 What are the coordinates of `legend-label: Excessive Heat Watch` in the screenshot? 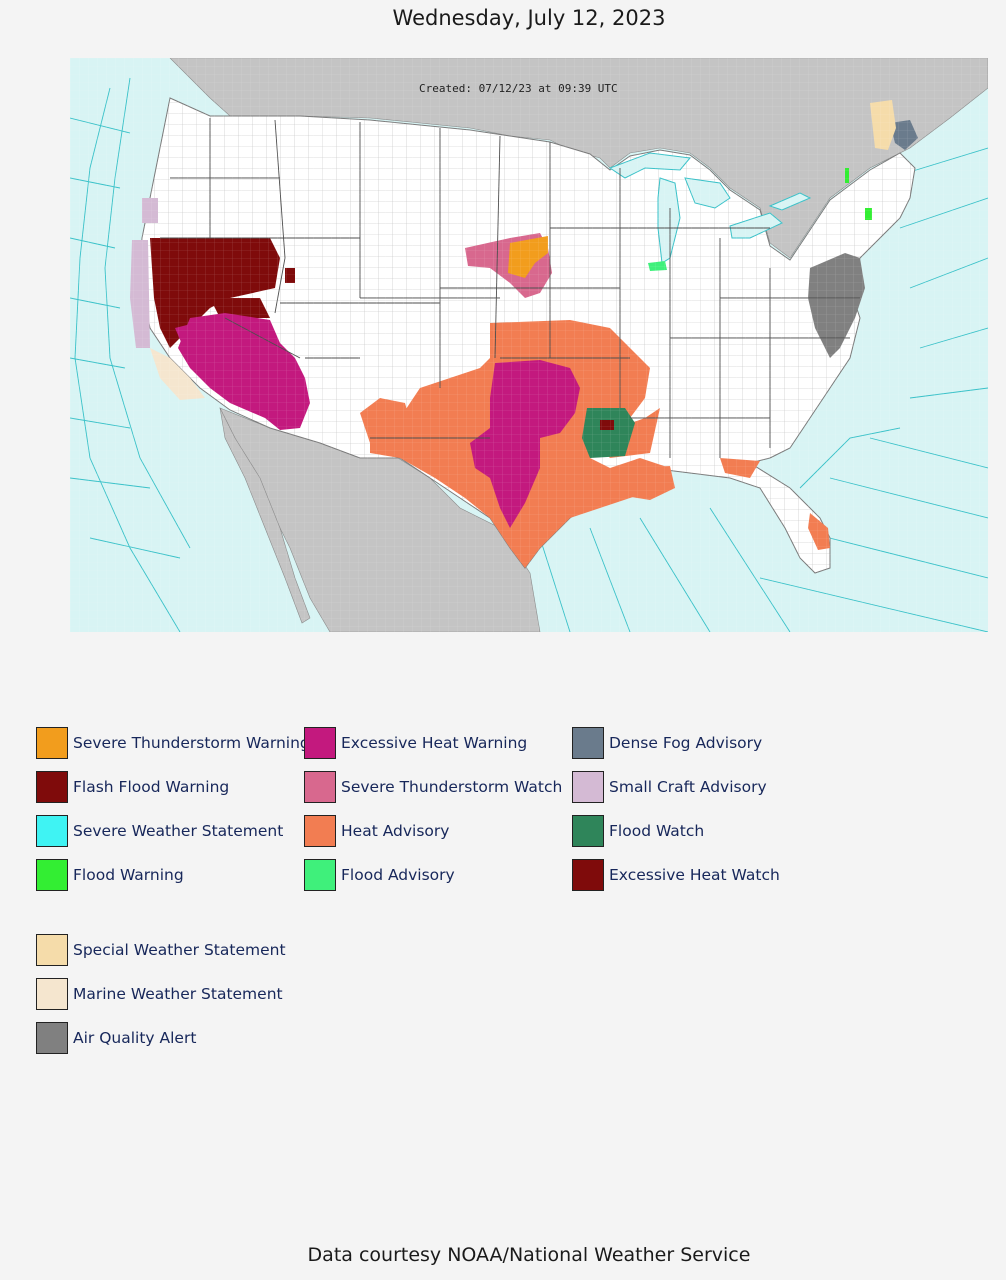 It's located at (694, 875).